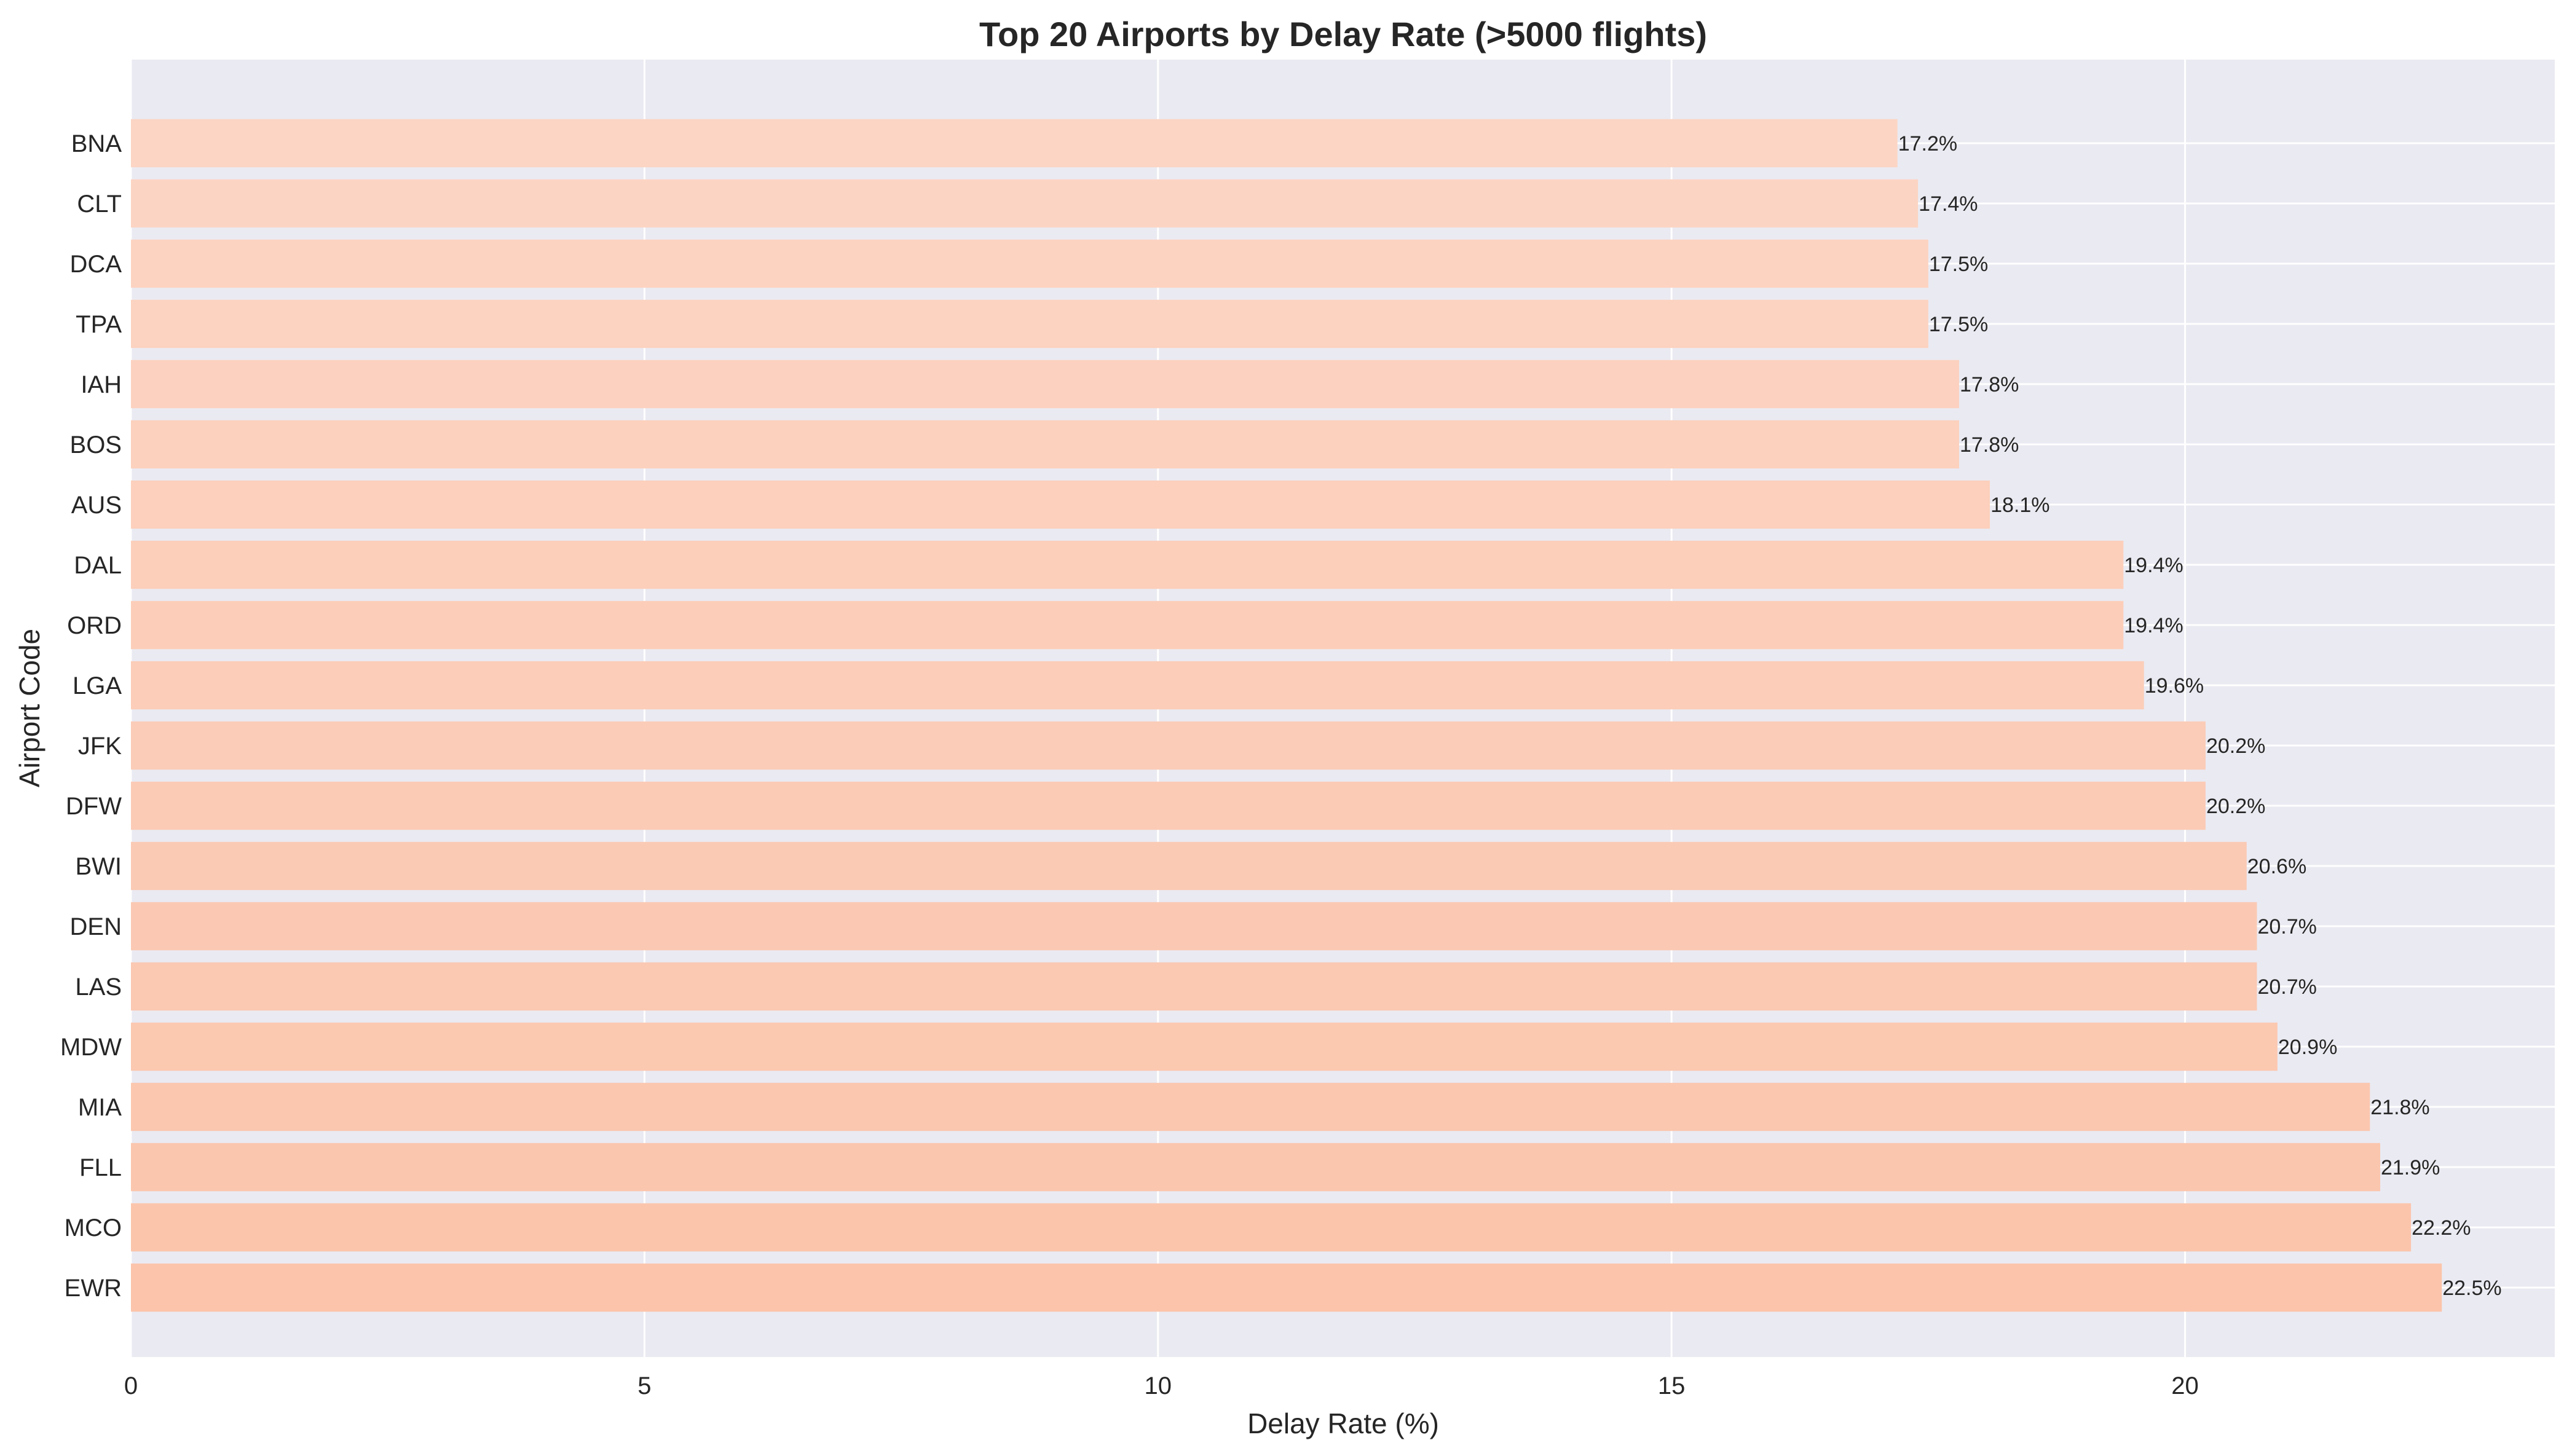 The width and height of the screenshot is (2564, 1456). Describe the element at coordinates (98, 565) in the screenshot. I see `y-tick-label-dal: DAL` at that location.